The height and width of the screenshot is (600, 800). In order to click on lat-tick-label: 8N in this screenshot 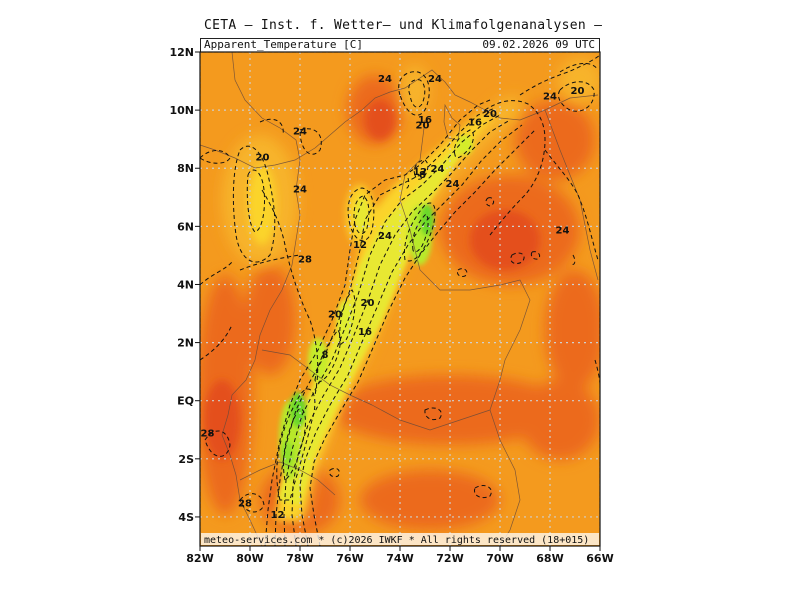, I will do `click(185, 168)`.